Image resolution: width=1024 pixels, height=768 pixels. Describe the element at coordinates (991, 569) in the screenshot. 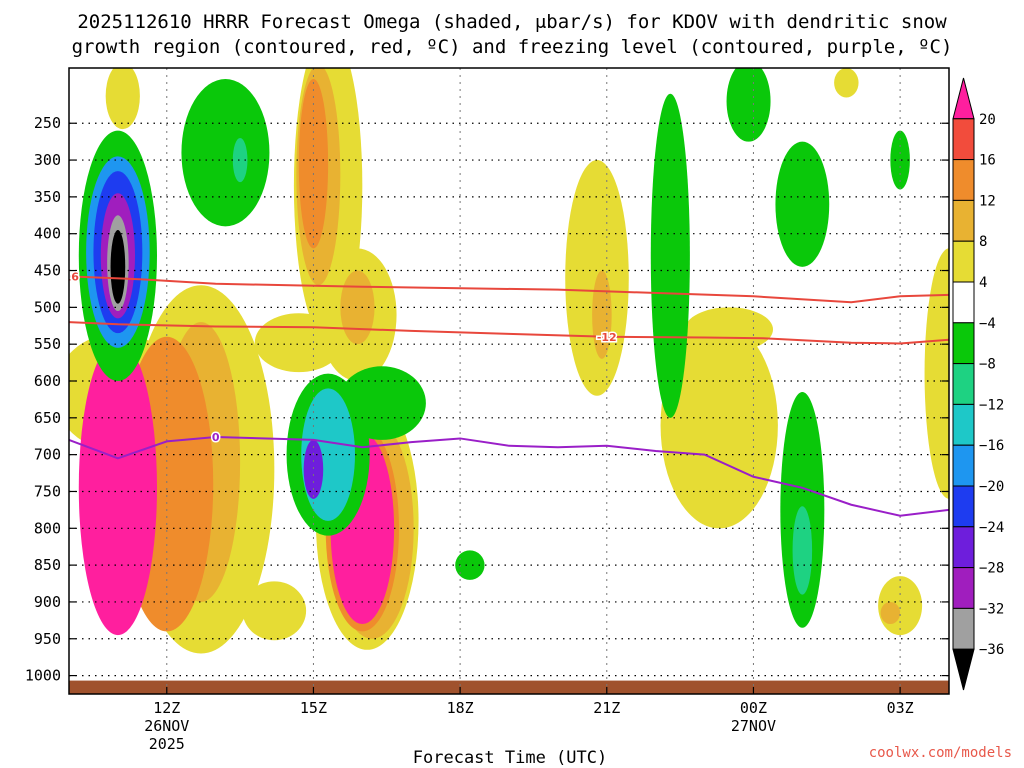

I see `colorbar-label-11: −28` at that location.